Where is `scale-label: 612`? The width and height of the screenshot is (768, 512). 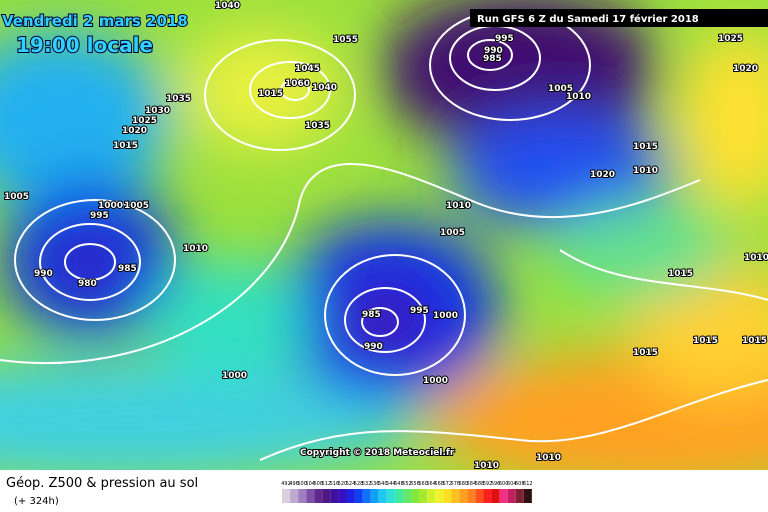 scale-label: 612 is located at coordinates (528, 484).